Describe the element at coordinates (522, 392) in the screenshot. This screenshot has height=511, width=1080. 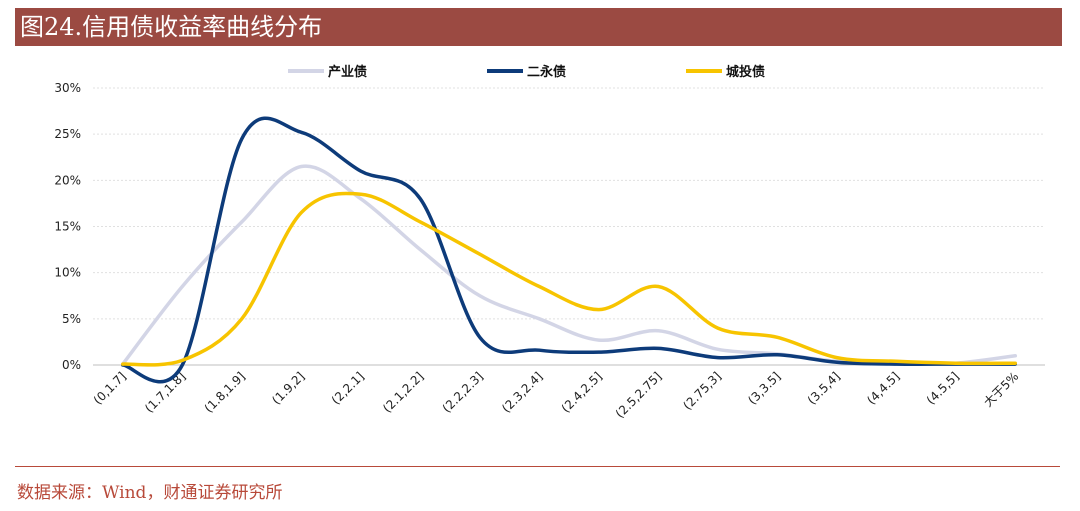
I see `x-tick-label: (2.3,2.4]` at that location.